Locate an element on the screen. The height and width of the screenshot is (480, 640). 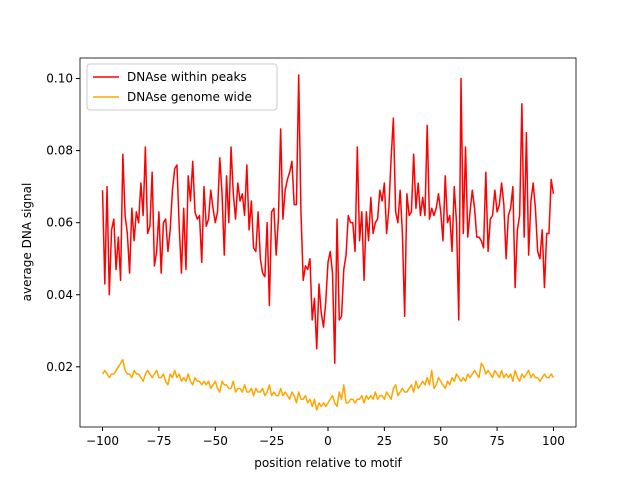
x-axis-label: position relative to motif is located at coordinates (328, 463).